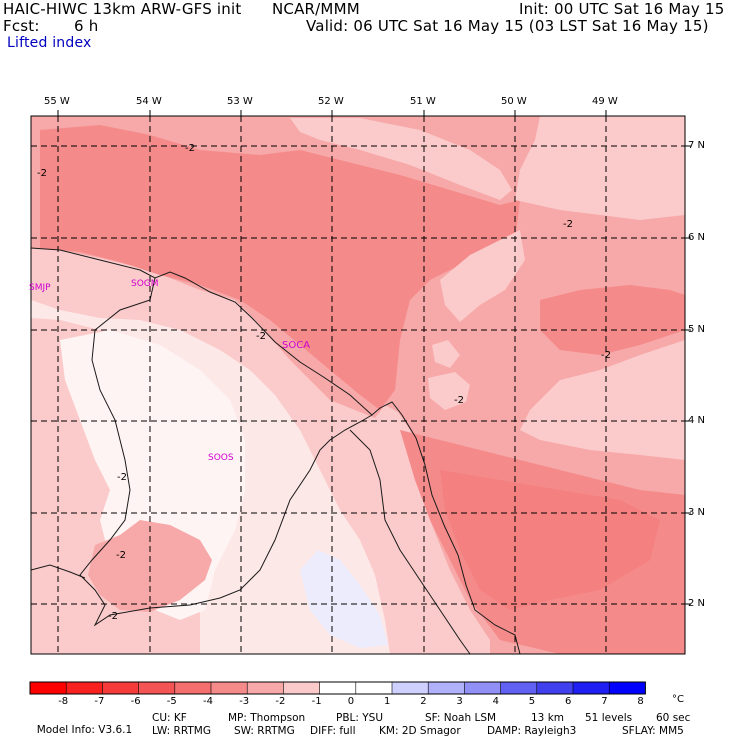  I want to click on li-minus4-patch-east, so click(612, 320).